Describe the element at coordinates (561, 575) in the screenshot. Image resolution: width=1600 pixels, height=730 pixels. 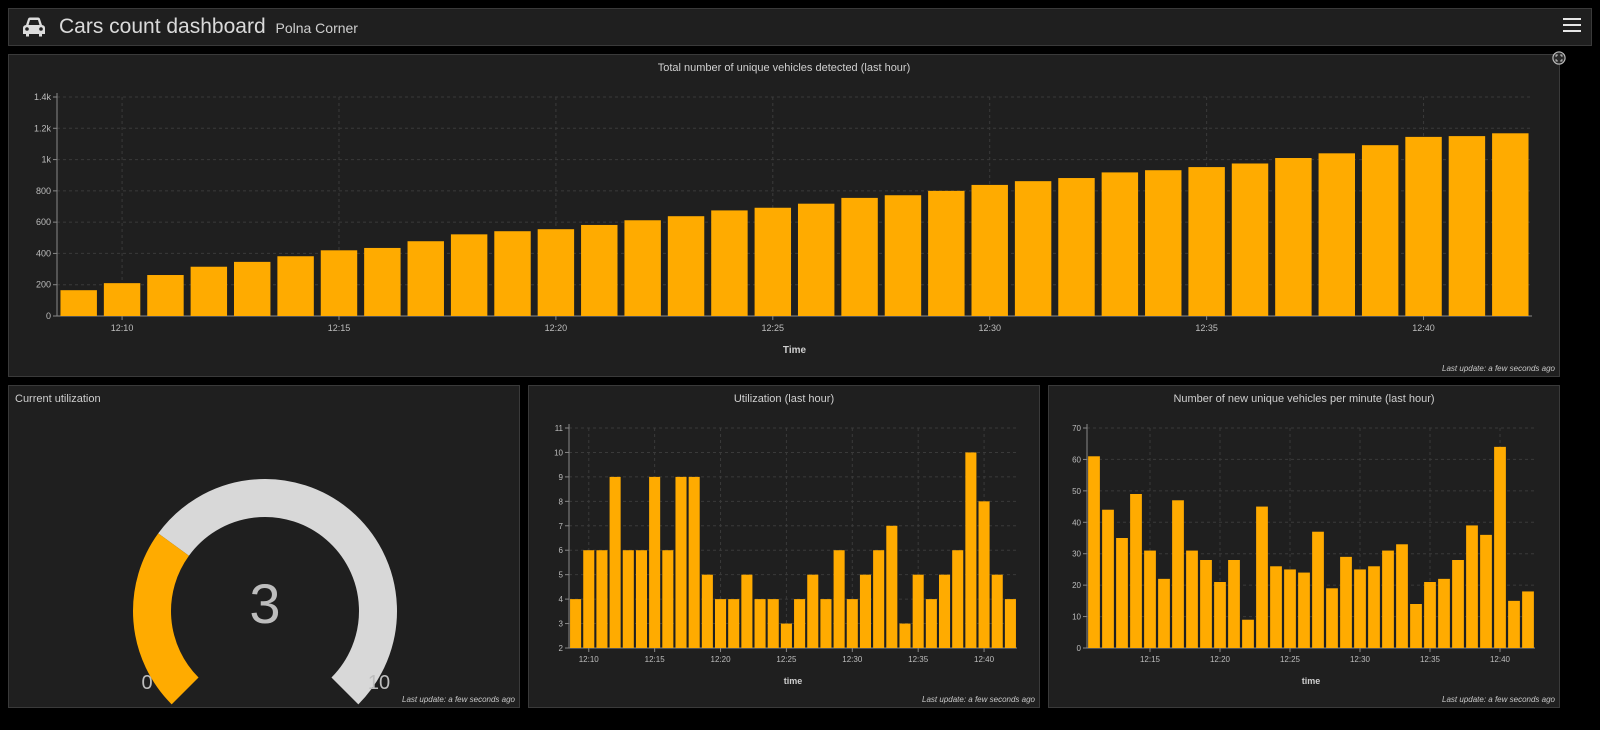
I see `y-tick-label: 5` at that location.